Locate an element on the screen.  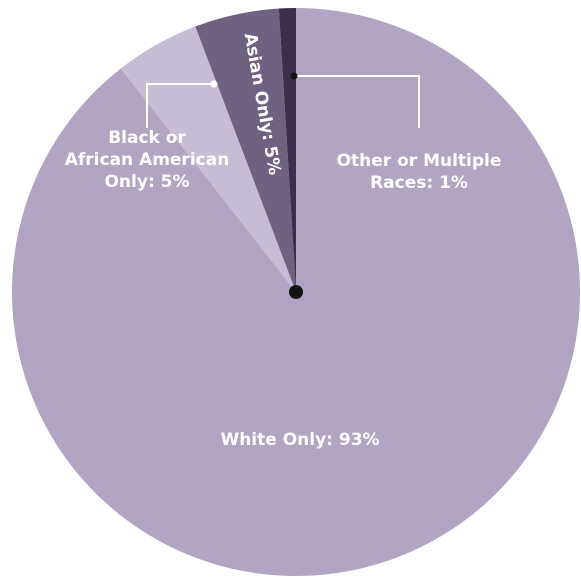
label-line: Only: 5% is located at coordinates (146, 182).